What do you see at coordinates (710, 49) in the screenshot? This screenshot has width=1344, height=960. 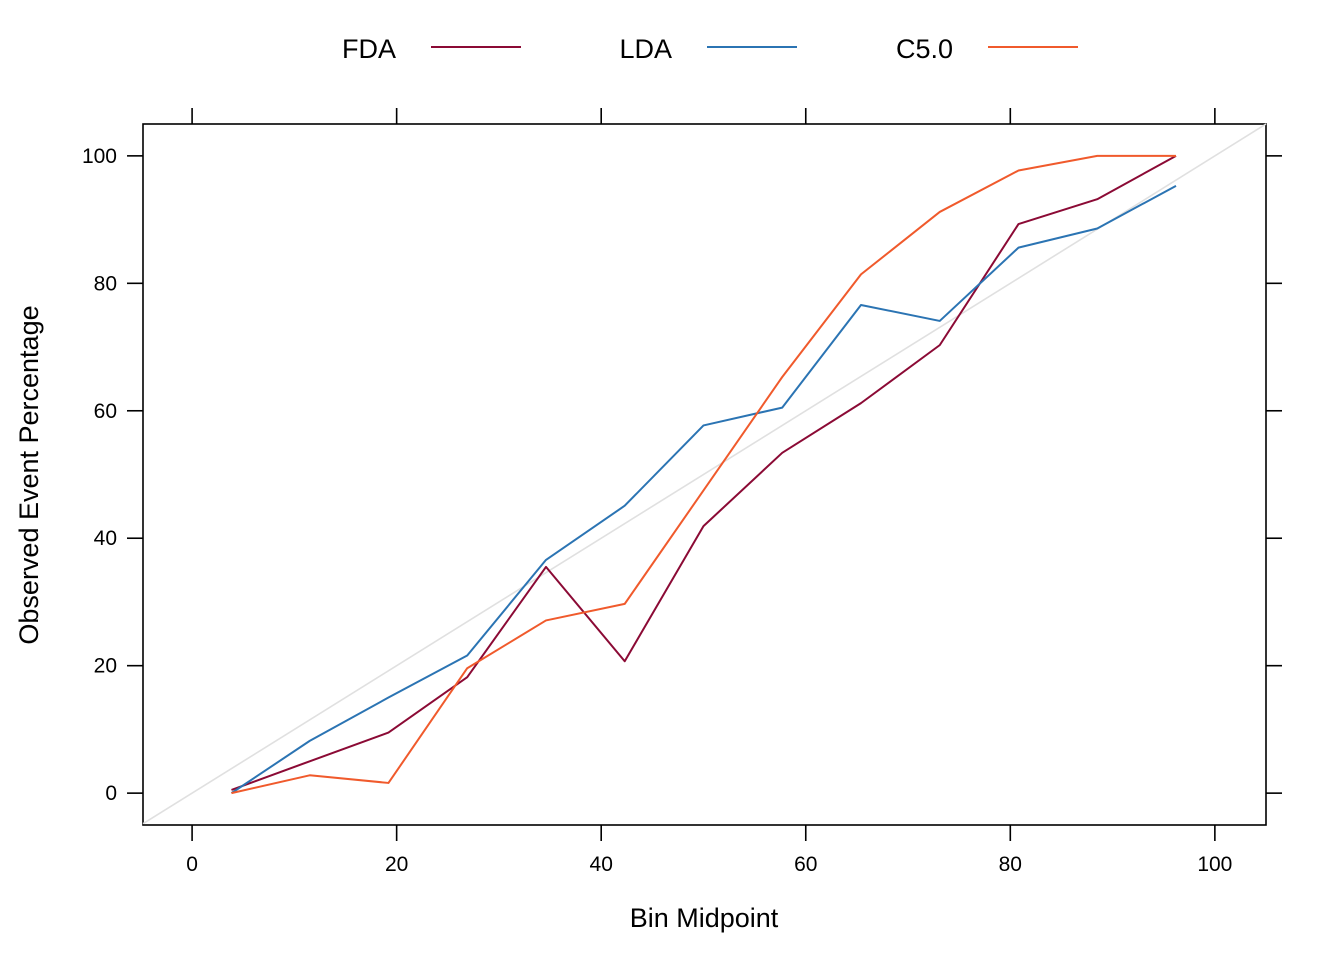 I see `legend: FDA LDA C5.0` at bounding box center [710, 49].